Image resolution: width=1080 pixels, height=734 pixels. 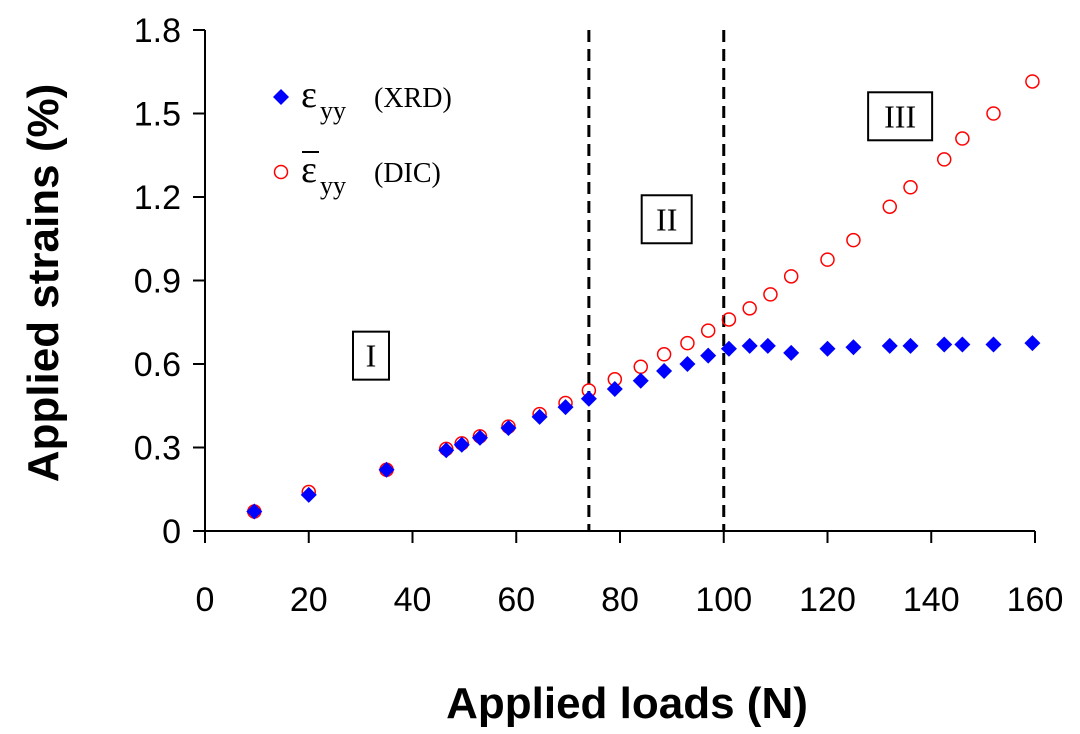 What do you see at coordinates (157, 282) in the screenshot?
I see `y-tick-label: 0.9` at bounding box center [157, 282].